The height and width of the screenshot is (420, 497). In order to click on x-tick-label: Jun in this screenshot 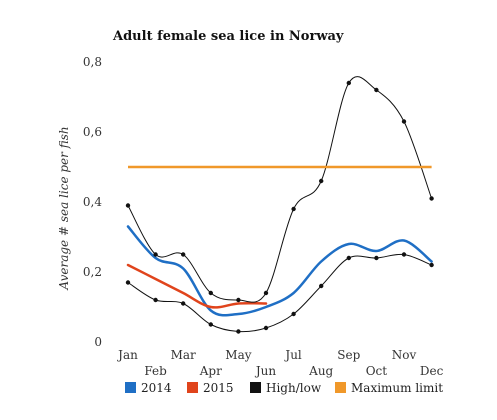, I will do `click(265, 371)`.